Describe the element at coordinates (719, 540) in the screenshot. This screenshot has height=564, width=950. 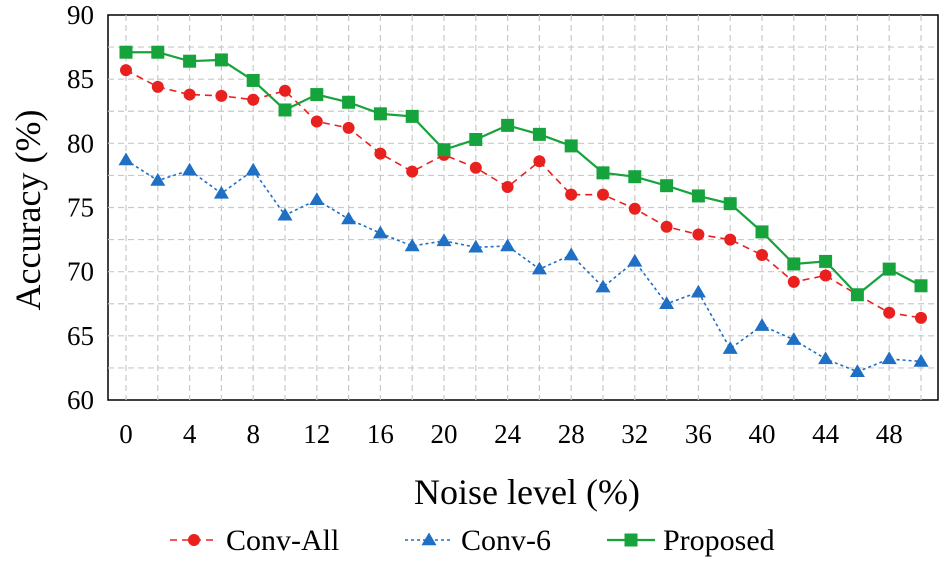
I see `legend-label-proposed: Proposed` at that location.